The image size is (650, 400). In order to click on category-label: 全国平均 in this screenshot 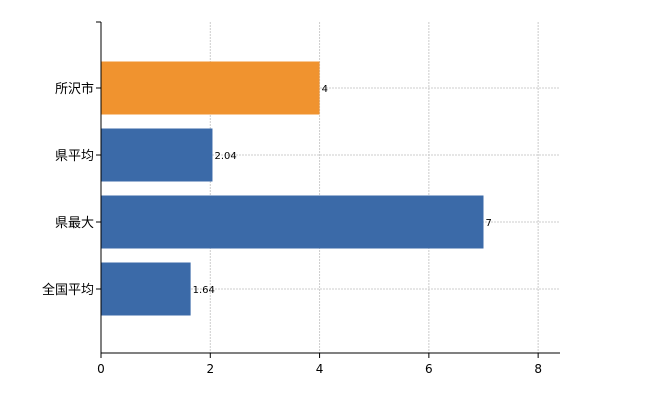, I will do `click(68, 290)`.